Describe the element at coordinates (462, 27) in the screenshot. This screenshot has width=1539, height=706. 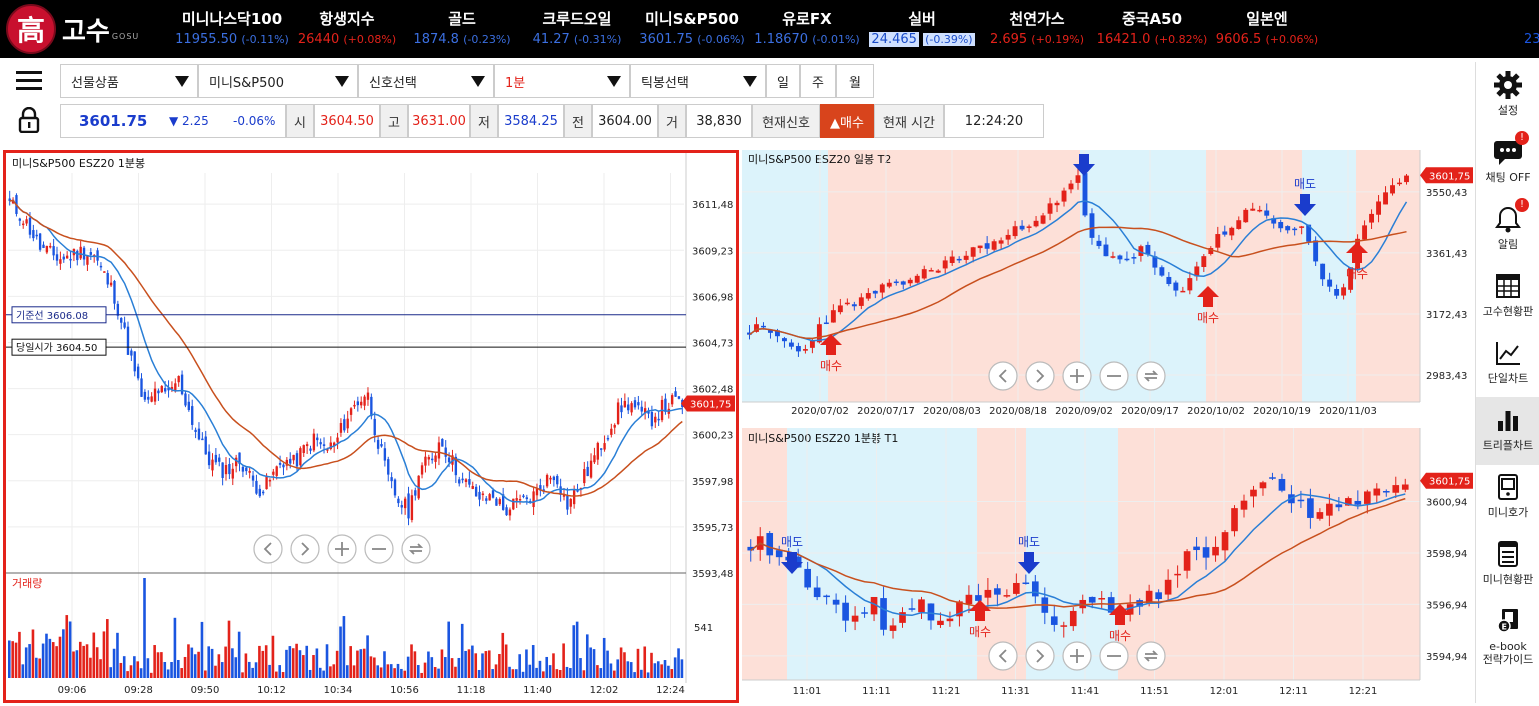
I see `ticker-item: 골드 1874.8 (-0.23%)` at that location.